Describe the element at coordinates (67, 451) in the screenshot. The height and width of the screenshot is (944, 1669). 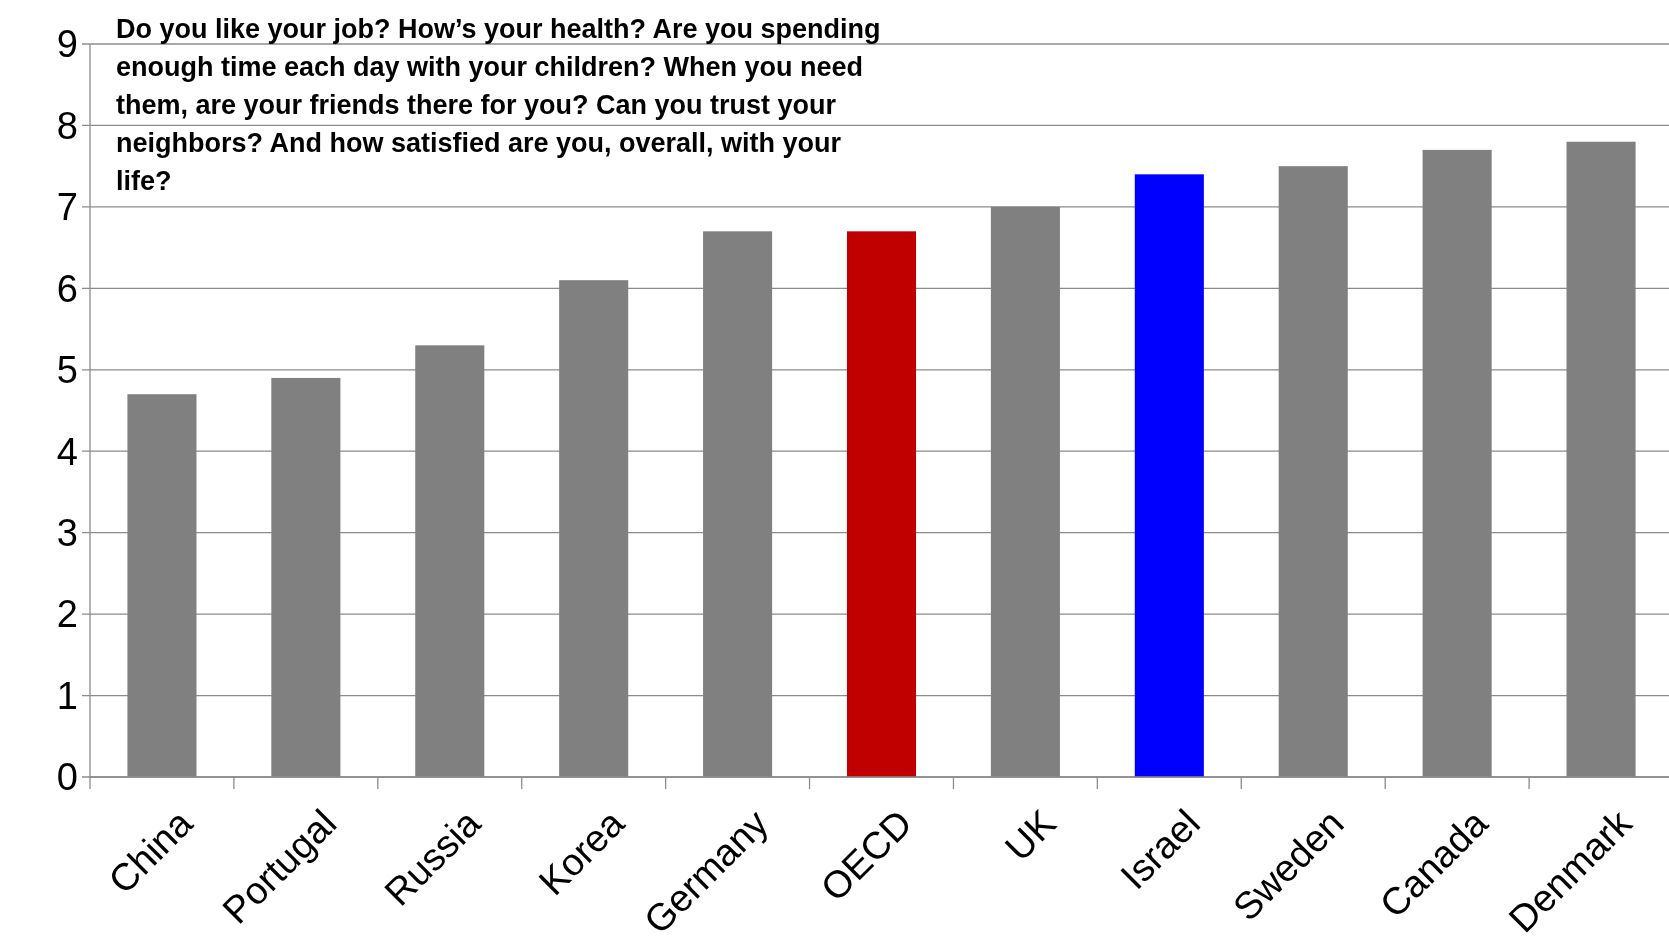
I see `y-tick-label: 4` at that location.